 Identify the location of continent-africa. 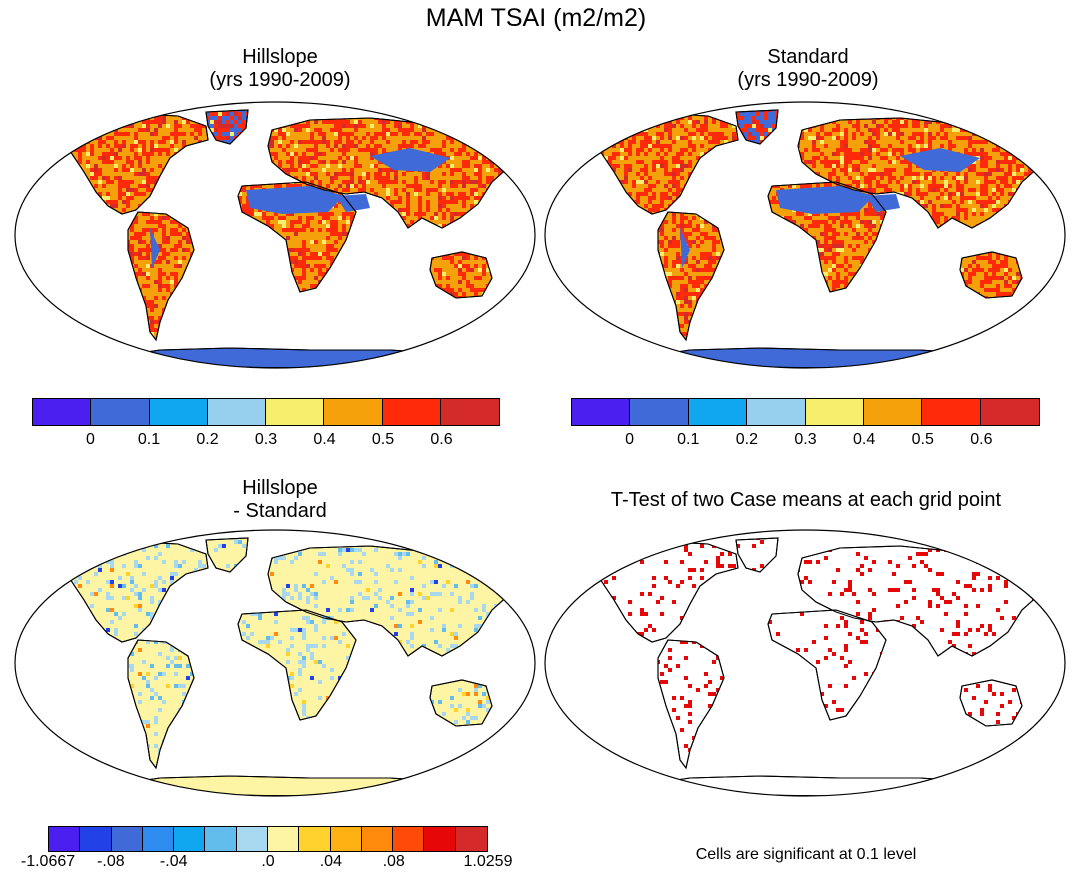
(297, 665).